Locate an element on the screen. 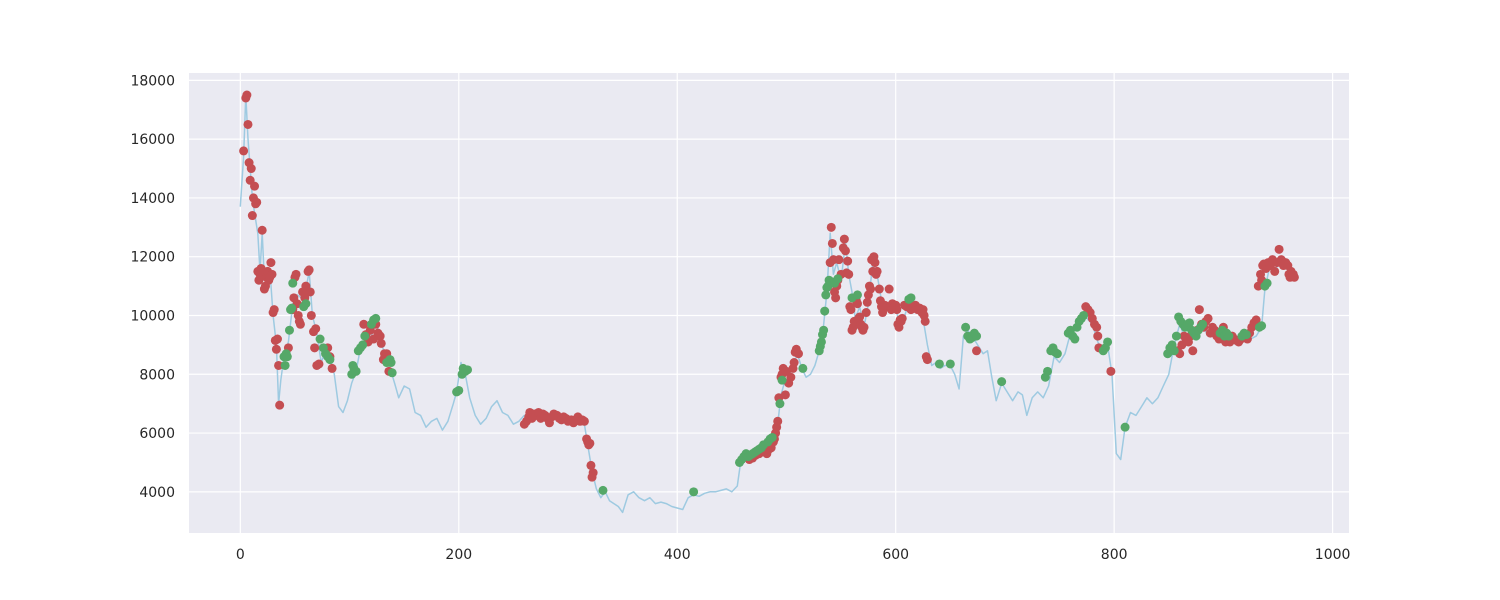 Image resolution: width=1500 pixels, height=600 pixels. y-tick-label: 10000 is located at coordinates (152, 316).